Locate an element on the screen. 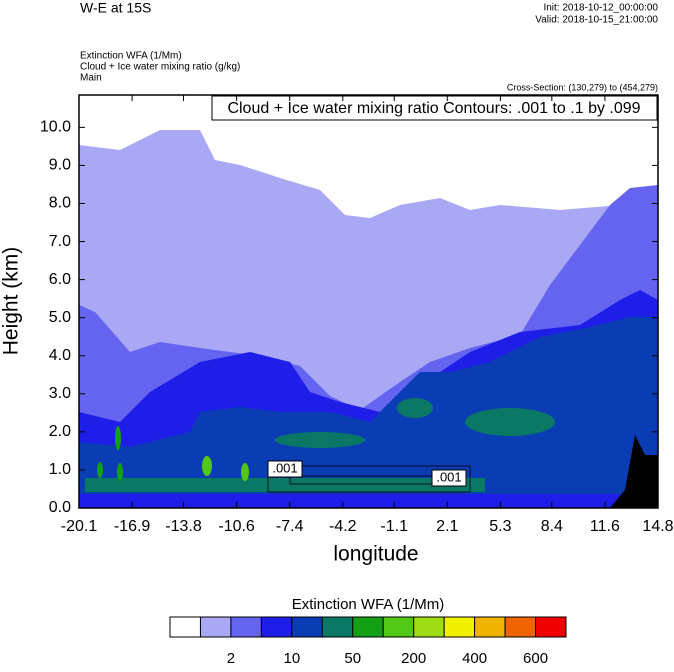  colorbar-label: 50 is located at coordinates (352, 658).